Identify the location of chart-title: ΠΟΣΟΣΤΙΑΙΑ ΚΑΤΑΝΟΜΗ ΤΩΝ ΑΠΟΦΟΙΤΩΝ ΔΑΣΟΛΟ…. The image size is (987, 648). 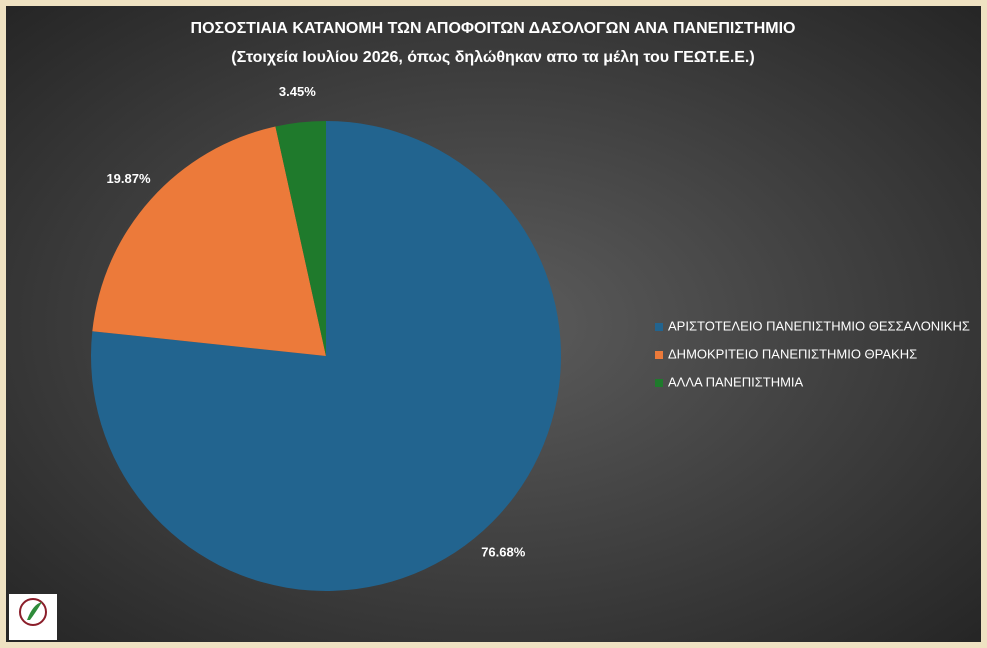
(493, 28).